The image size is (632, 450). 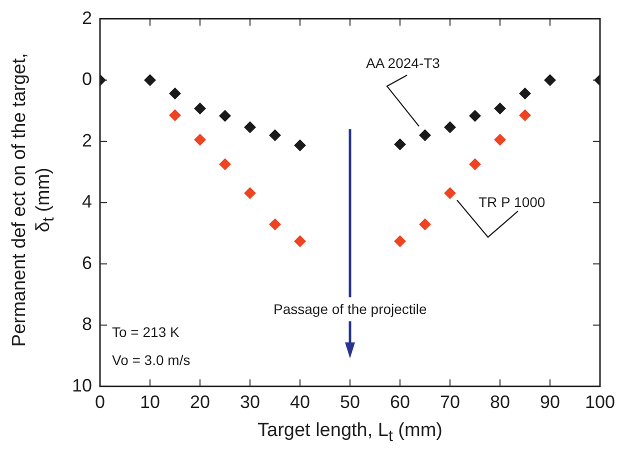 What do you see at coordinates (146, 332) in the screenshot?
I see `annotation: To = 213 K` at bounding box center [146, 332].